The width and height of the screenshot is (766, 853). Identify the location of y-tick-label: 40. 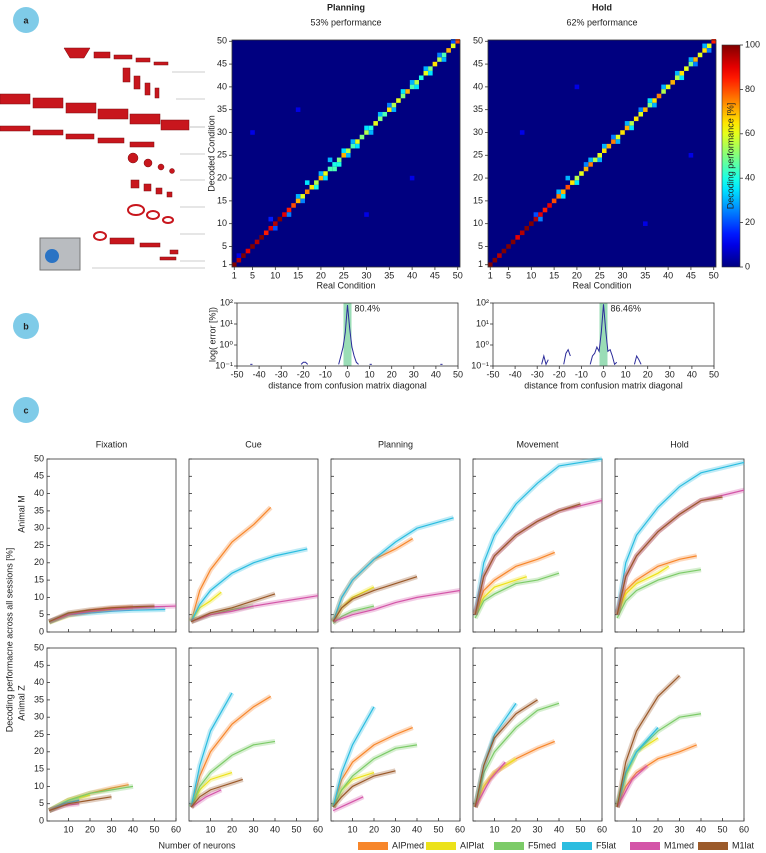
(478, 86).